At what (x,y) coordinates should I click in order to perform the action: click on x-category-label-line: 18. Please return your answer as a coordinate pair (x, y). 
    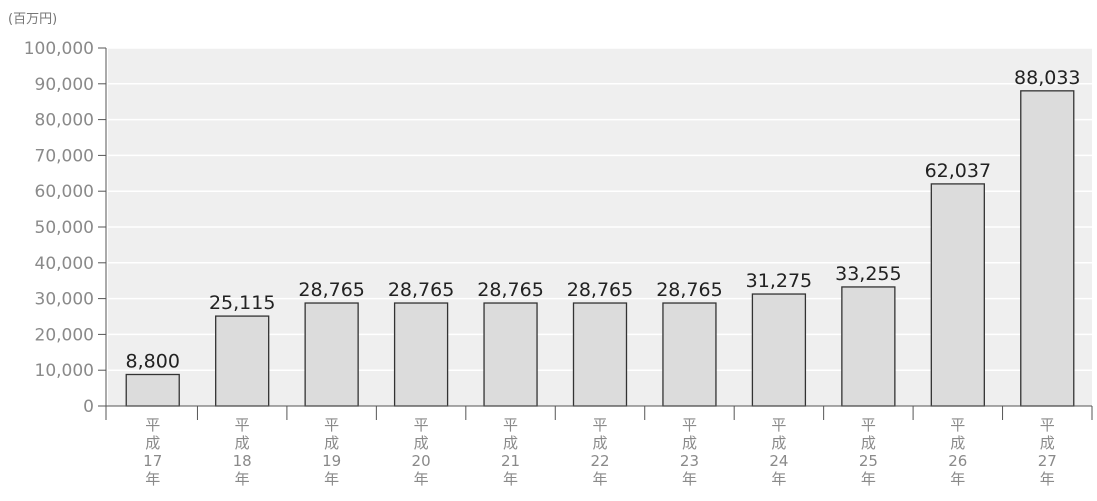
    Looking at the image, I should click on (242, 461).